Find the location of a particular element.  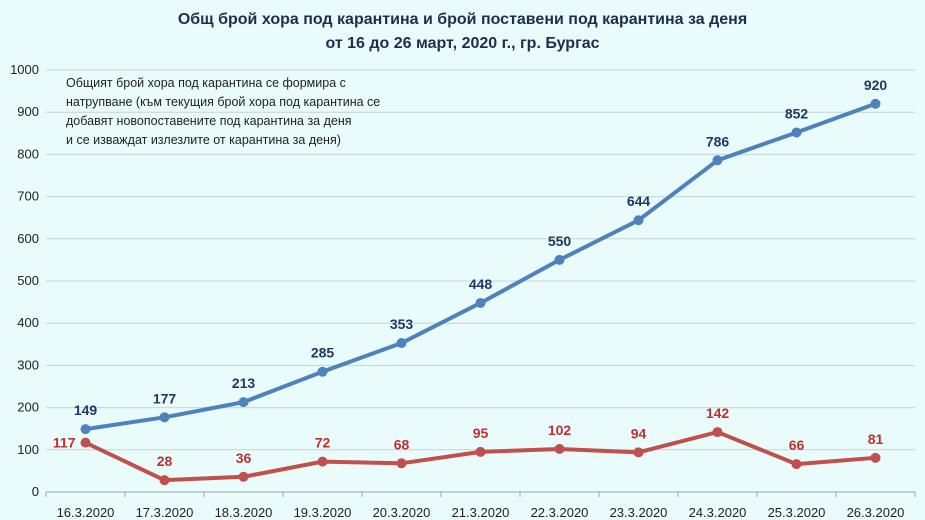

x-tick-label: 18.3.2020 is located at coordinates (244, 512).